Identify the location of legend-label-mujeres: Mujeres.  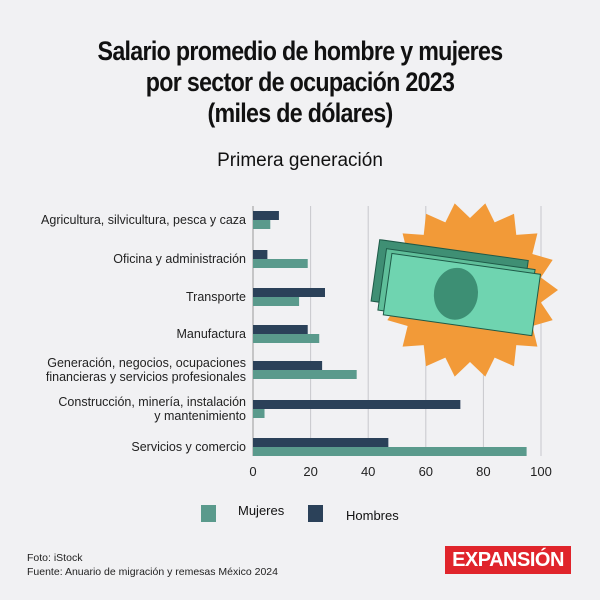
(261, 510).